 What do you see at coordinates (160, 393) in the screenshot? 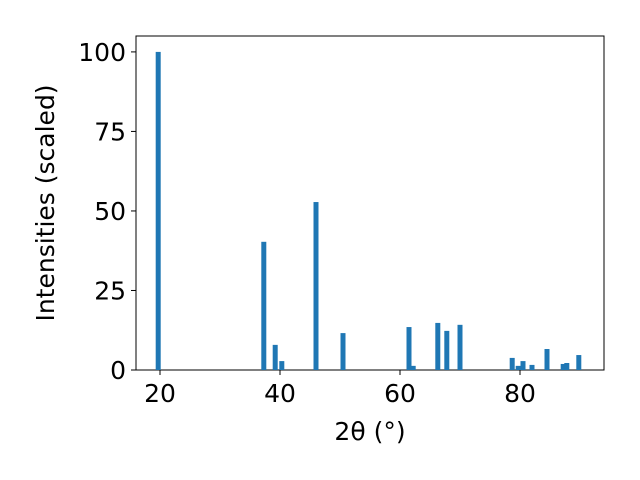
I see `x-tick-label: 20` at bounding box center [160, 393].